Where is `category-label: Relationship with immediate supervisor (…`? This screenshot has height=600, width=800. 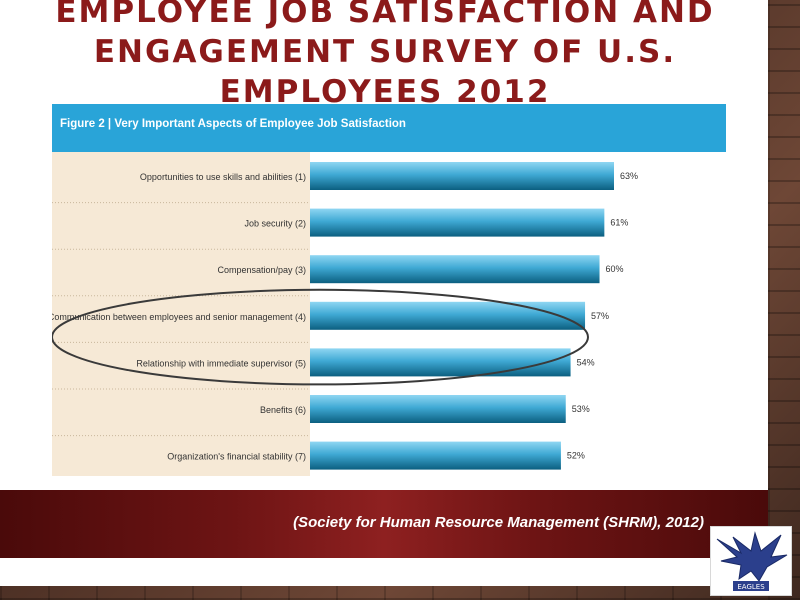
category-label: Relationship with immediate supervisor (… is located at coordinates (221, 363).